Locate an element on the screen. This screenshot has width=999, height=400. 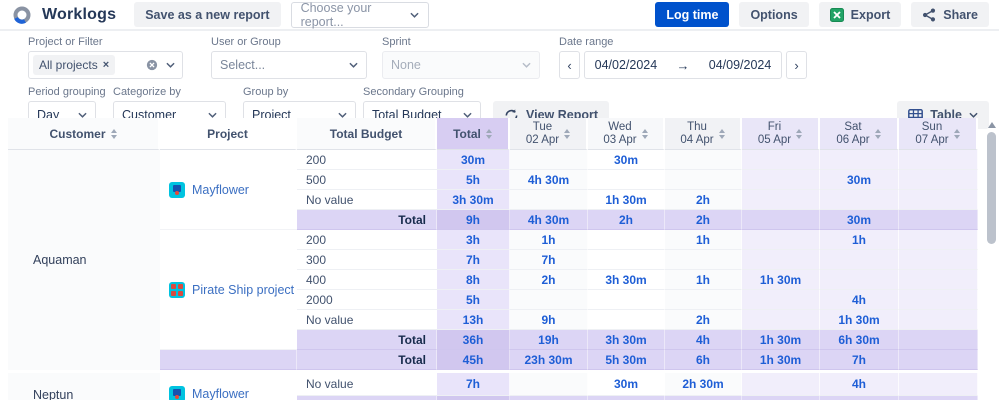
subtotal-day-cell-tue: 19h is located at coordinates (549, 340).